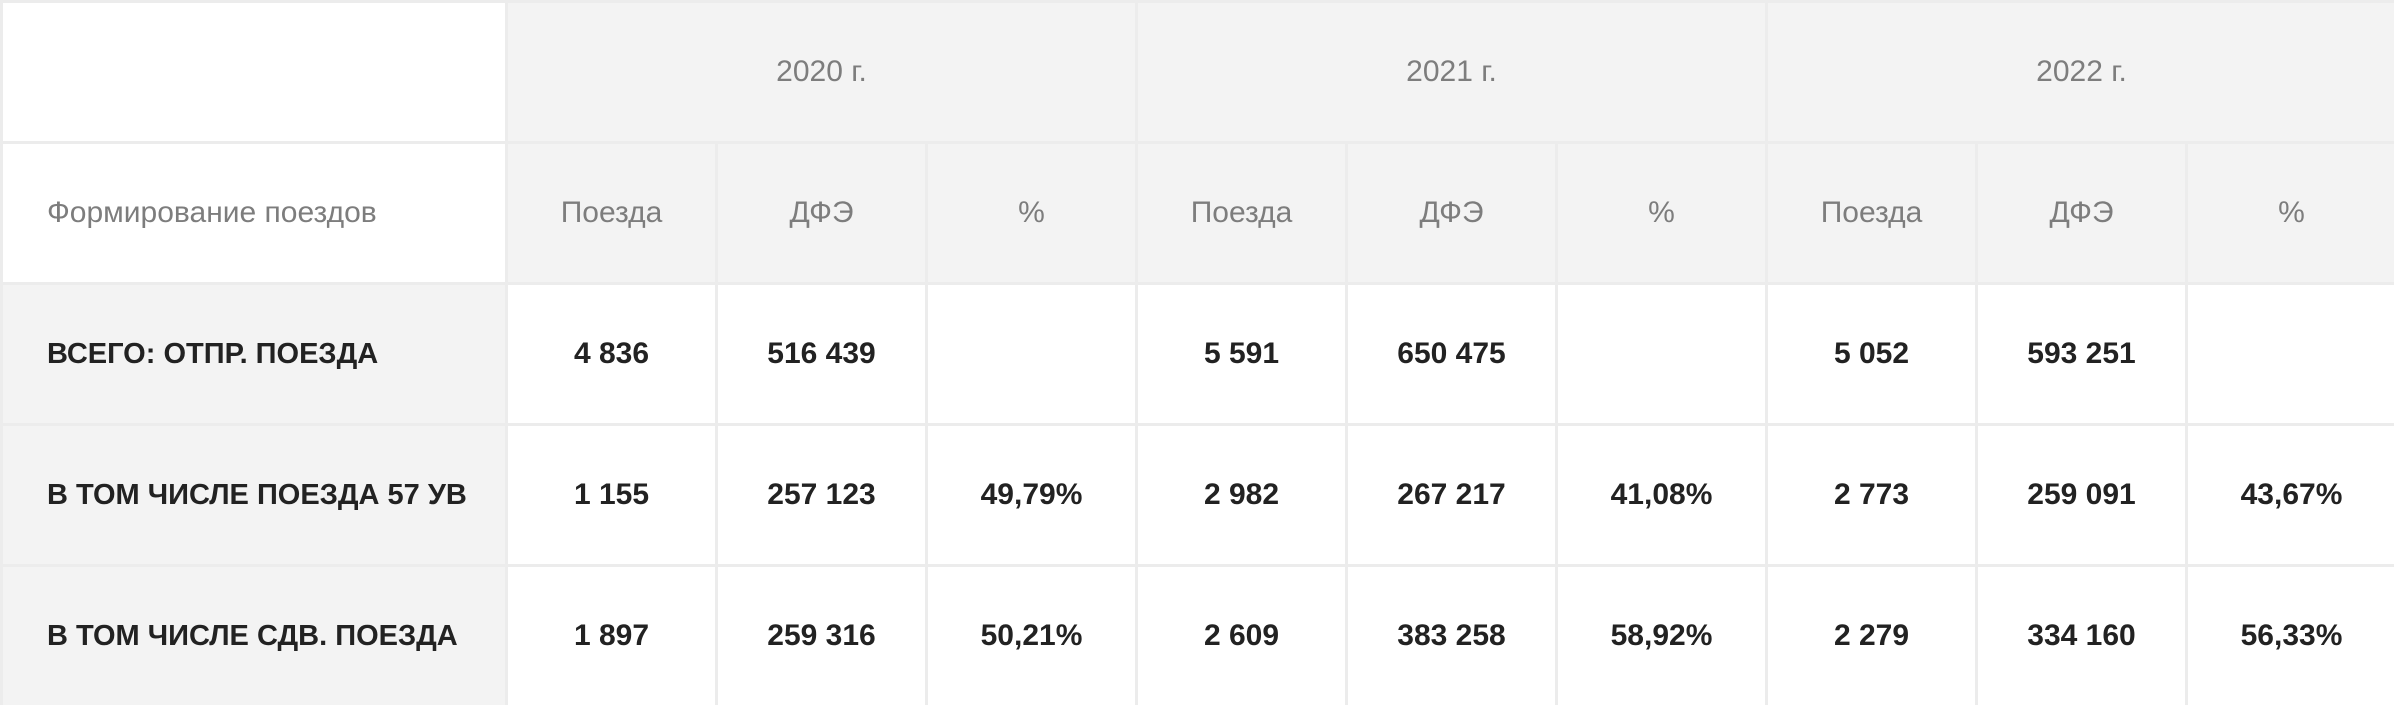 This screenshot has width=2394, height=705. What do you see at coordinates (611, 495) in the screenshot?
I see `table-cell: 1 155` at bounding box center [611, 495].